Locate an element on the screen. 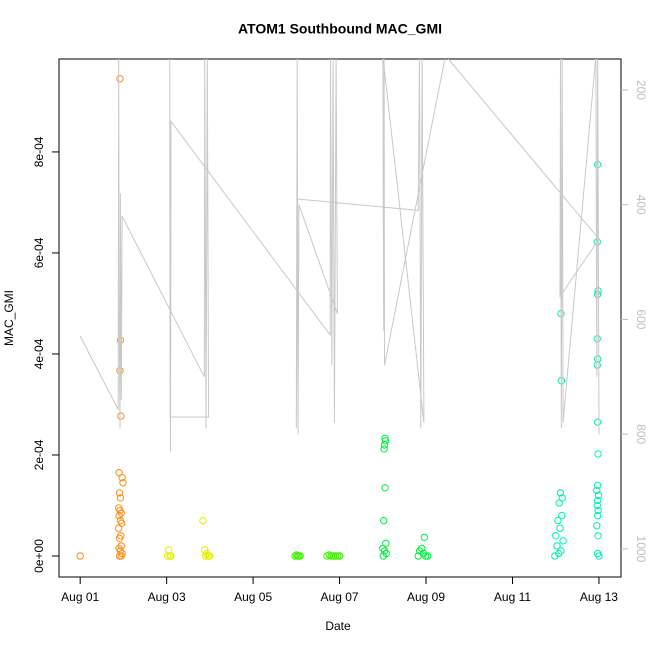 The width and height of the screenshot is (650, 650). x-tick-label: Aug 05 is located at coordinates (253, 597).